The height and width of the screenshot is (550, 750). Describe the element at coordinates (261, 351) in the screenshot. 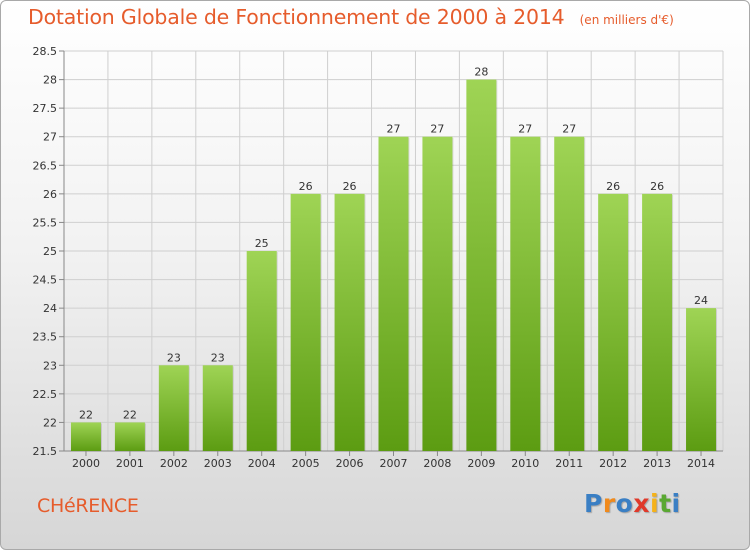

I see `bar-2004` at that location.